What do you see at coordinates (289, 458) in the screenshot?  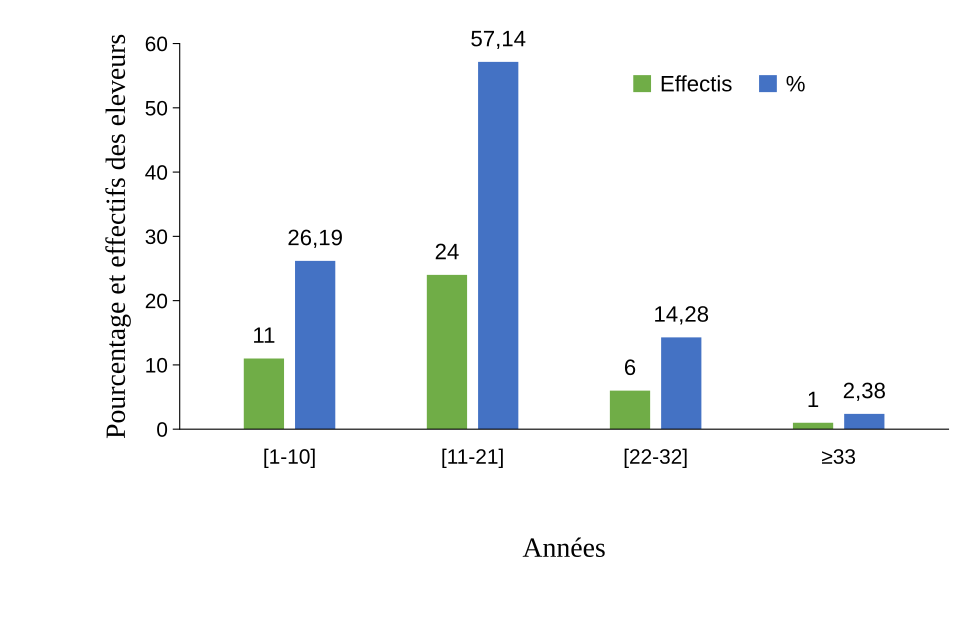 I see `x-tick-label: [1-10]` at bounding box center [289, 458].